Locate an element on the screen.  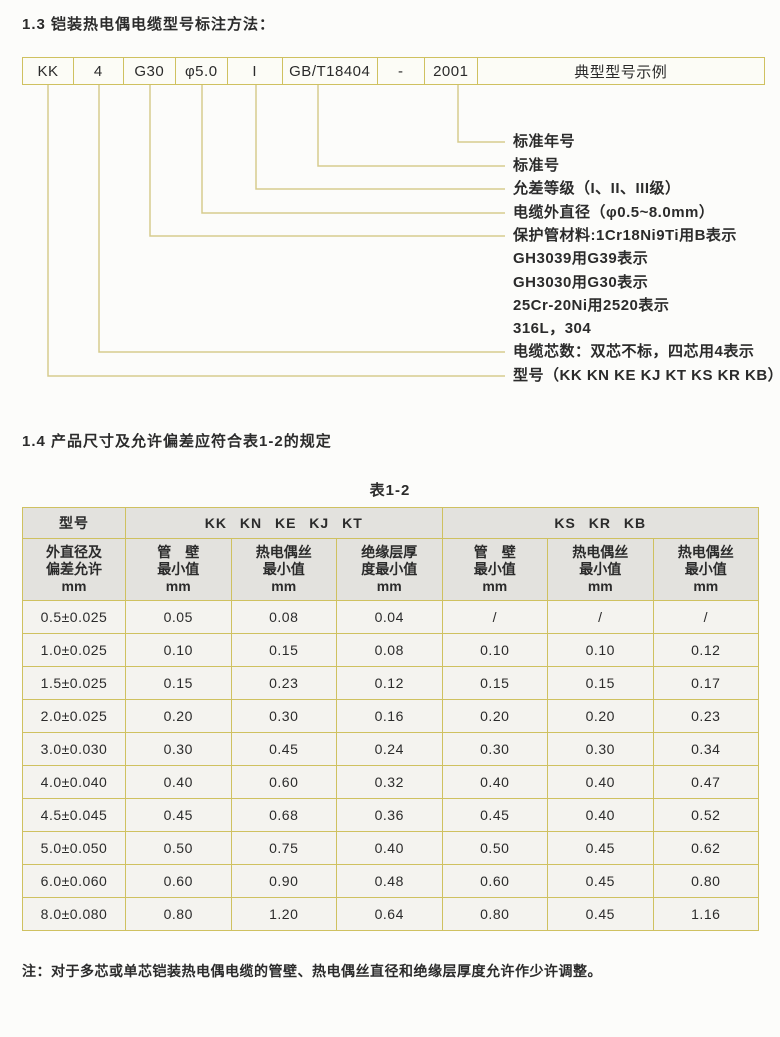
cell-wire-min-3: 1.16 is located at coordinates (706, 914).